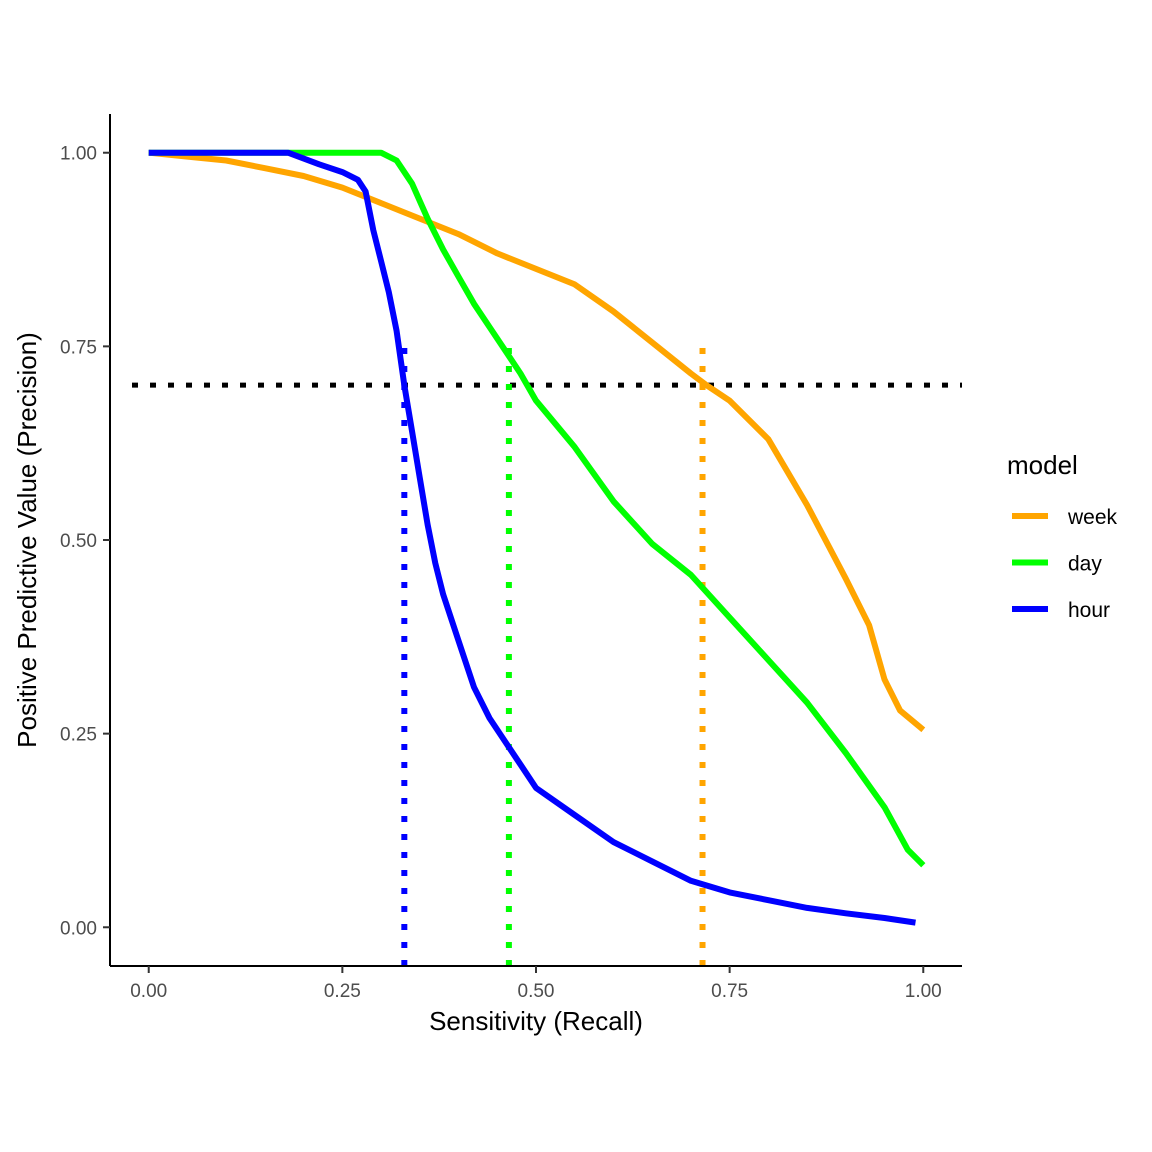 This screenshot has height=1152, width=1152. Describe the element at coordinates (78, 347) in the screenshot. I see `y-tick-label: 0.75` at that location.